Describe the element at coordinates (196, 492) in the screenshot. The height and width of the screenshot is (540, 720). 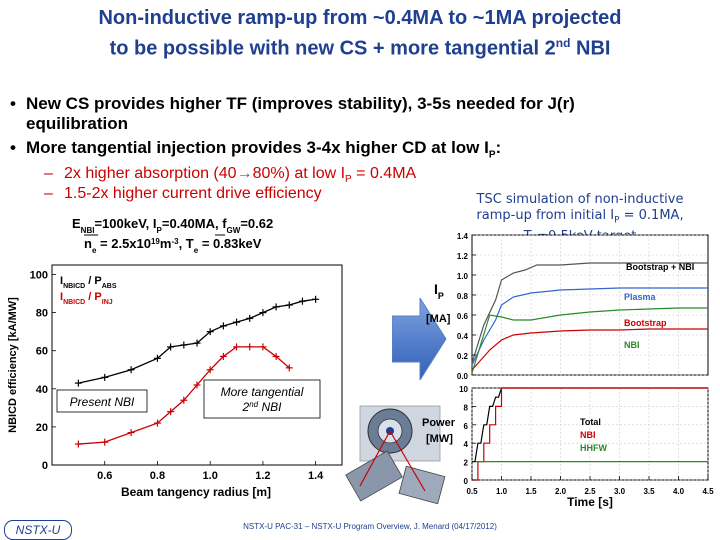
I see `left-xlabel: Beam tangency radius [m]` at that location.